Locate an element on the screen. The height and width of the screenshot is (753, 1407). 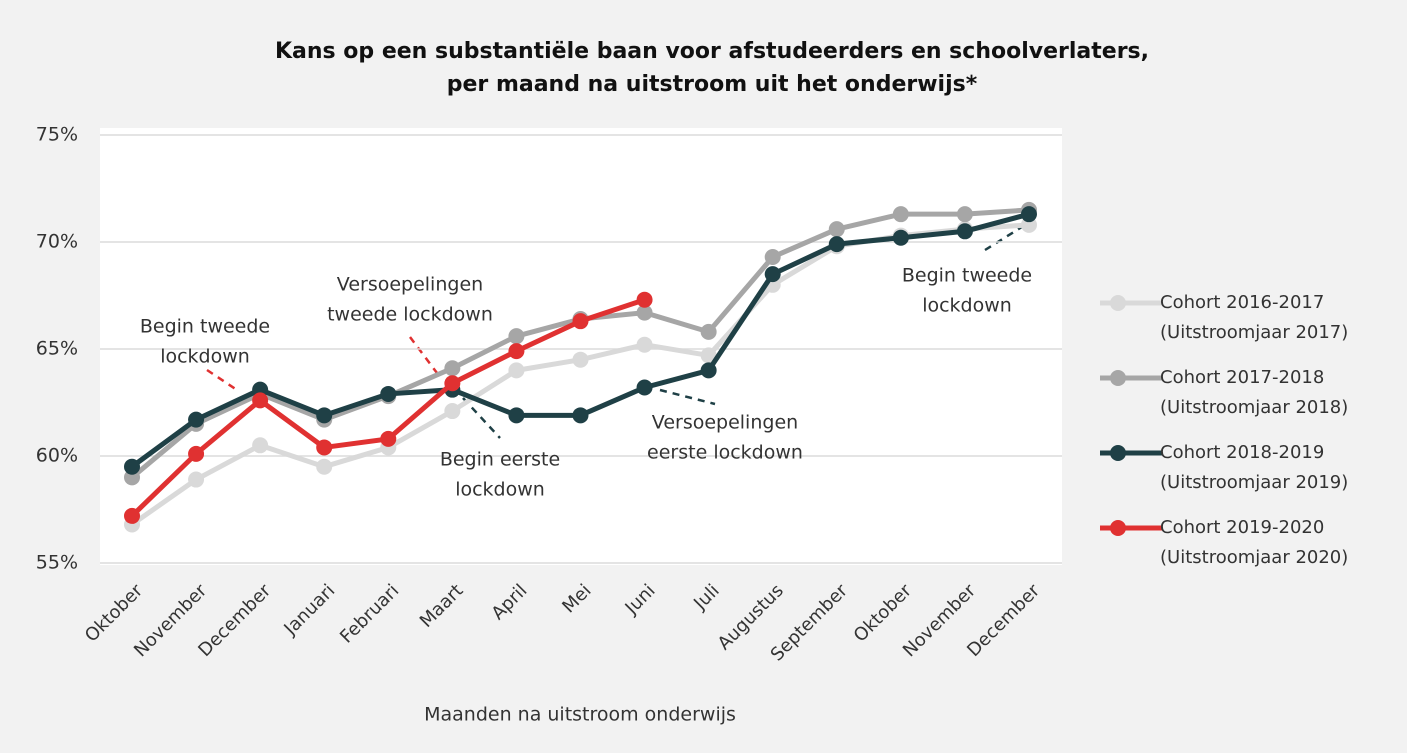
y-tick-label: 65% is located at coordinates (57, 349).